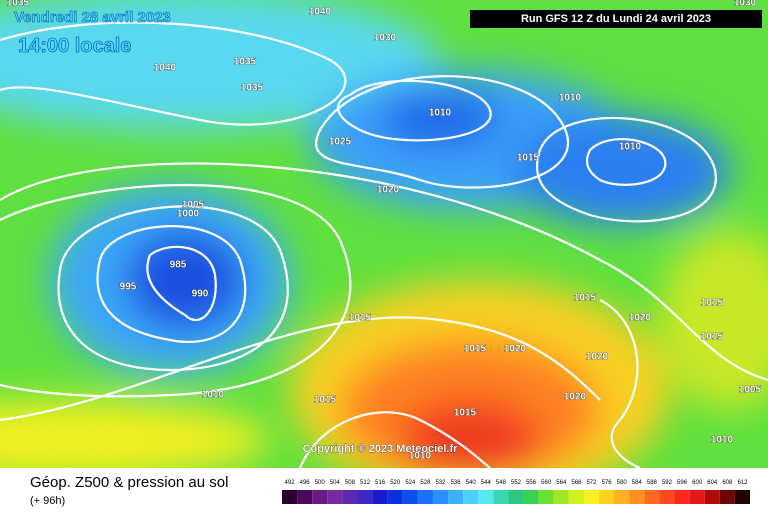 The height and width of the screenshot is (517, 768). I want to click on scale-label: 592, so click(667, 483).